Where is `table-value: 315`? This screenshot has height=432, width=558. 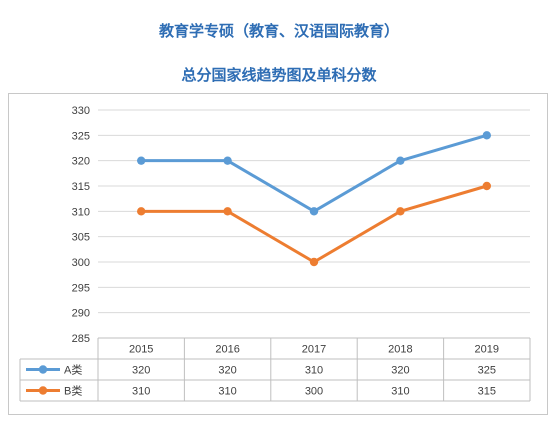 table-value: 315 is located at coordinates (487, 392).